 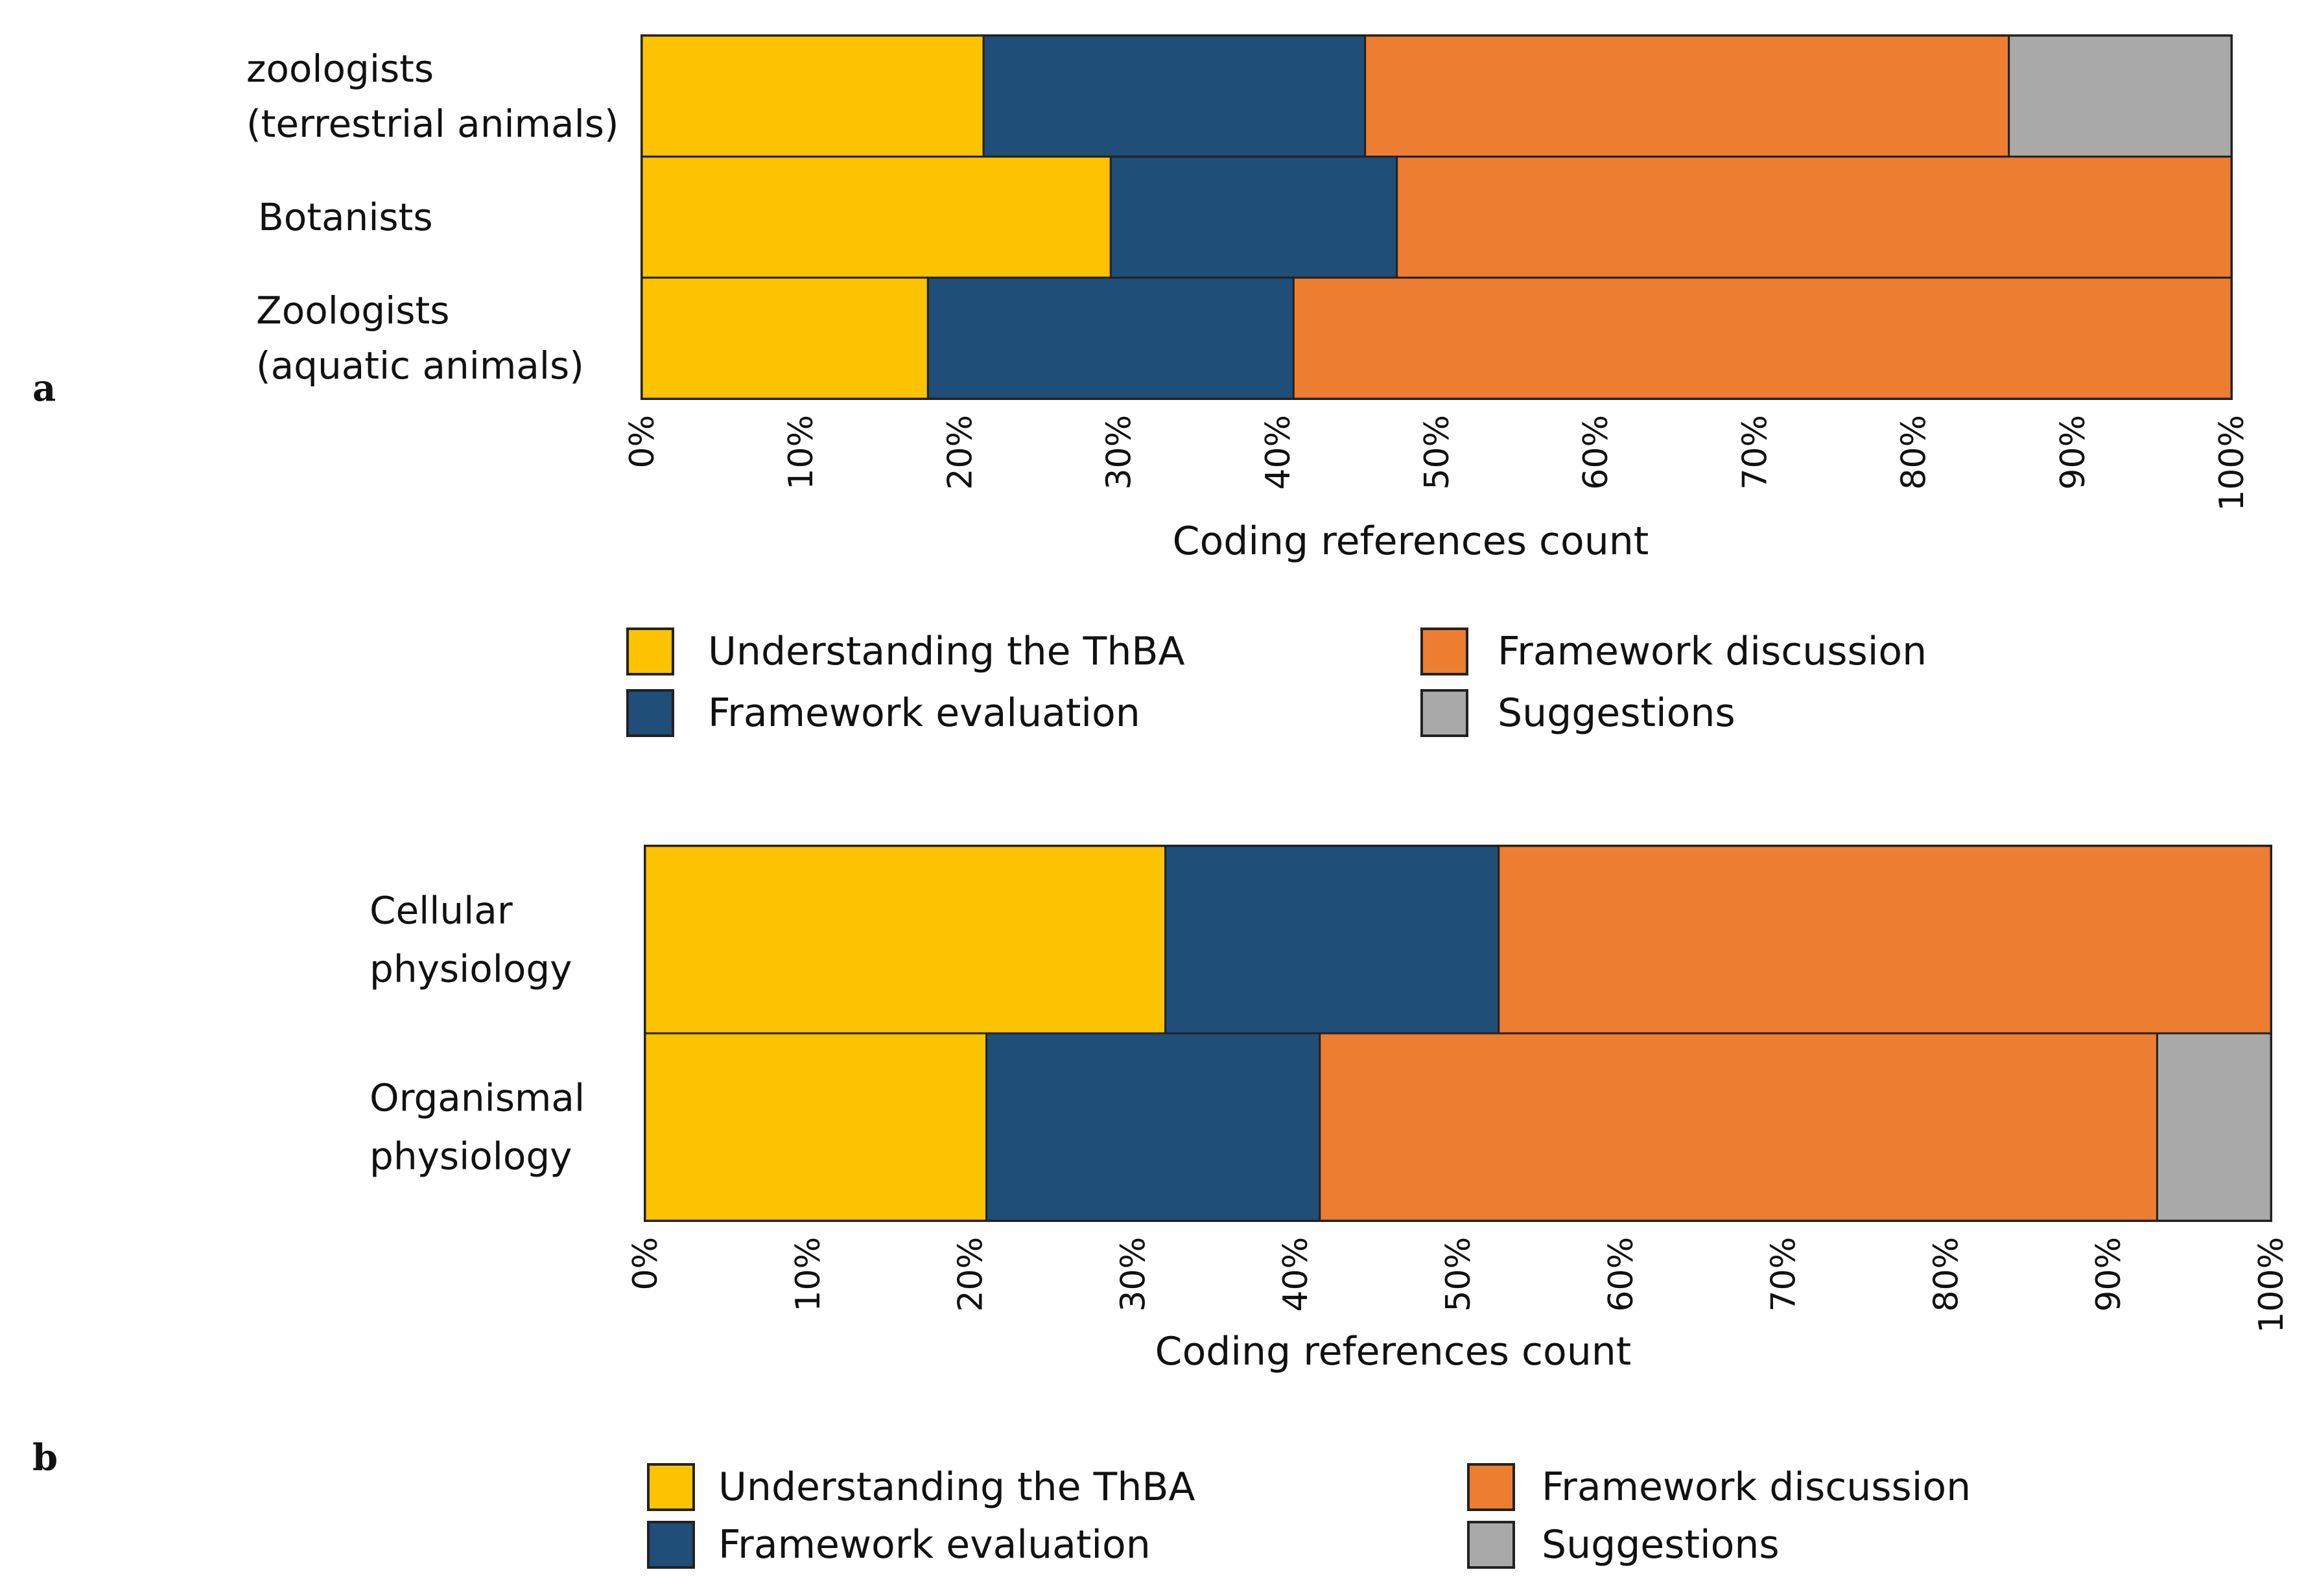 I want to click on bar-organismal-physiology-discussion, so click(x=1739, y=1127).